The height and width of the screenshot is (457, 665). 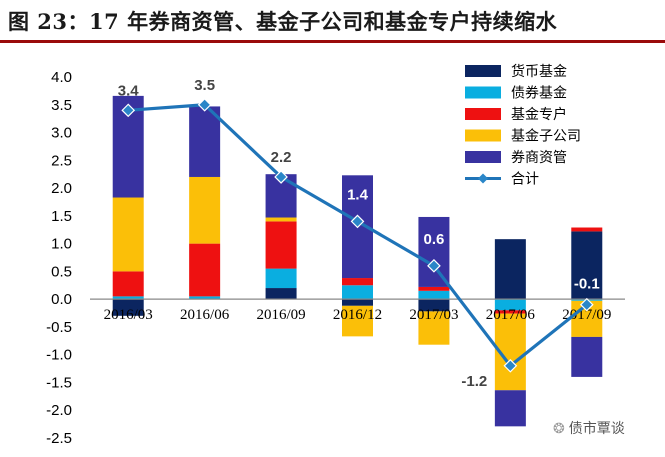 I want to click on x-tick-label: 2017/03, so click(x=433, y=315).